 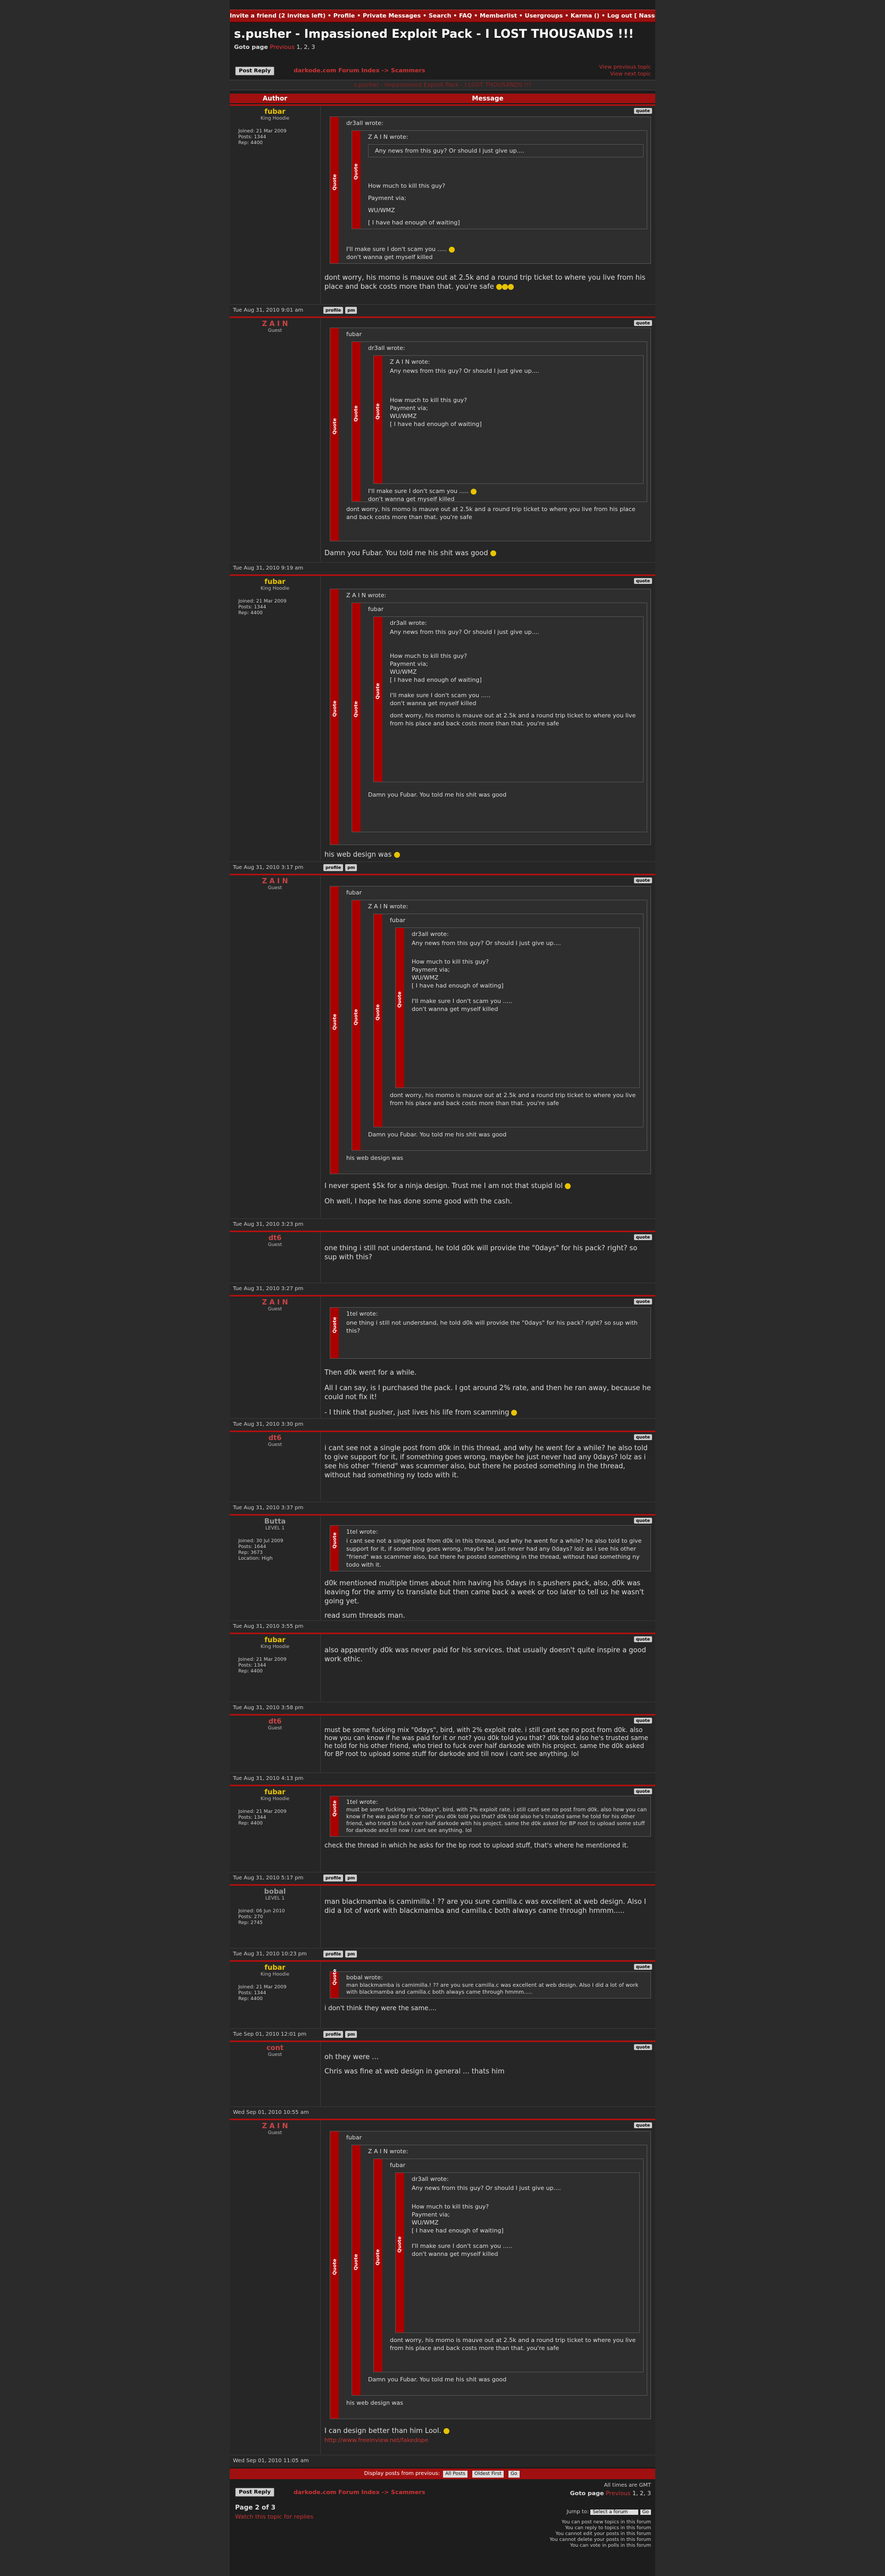 What do you see at coordinates (376, 2440) in the screenshot?
I see `signature-link: http://www.freeinview.net/fakedope` at bounding box center [376, 2440].